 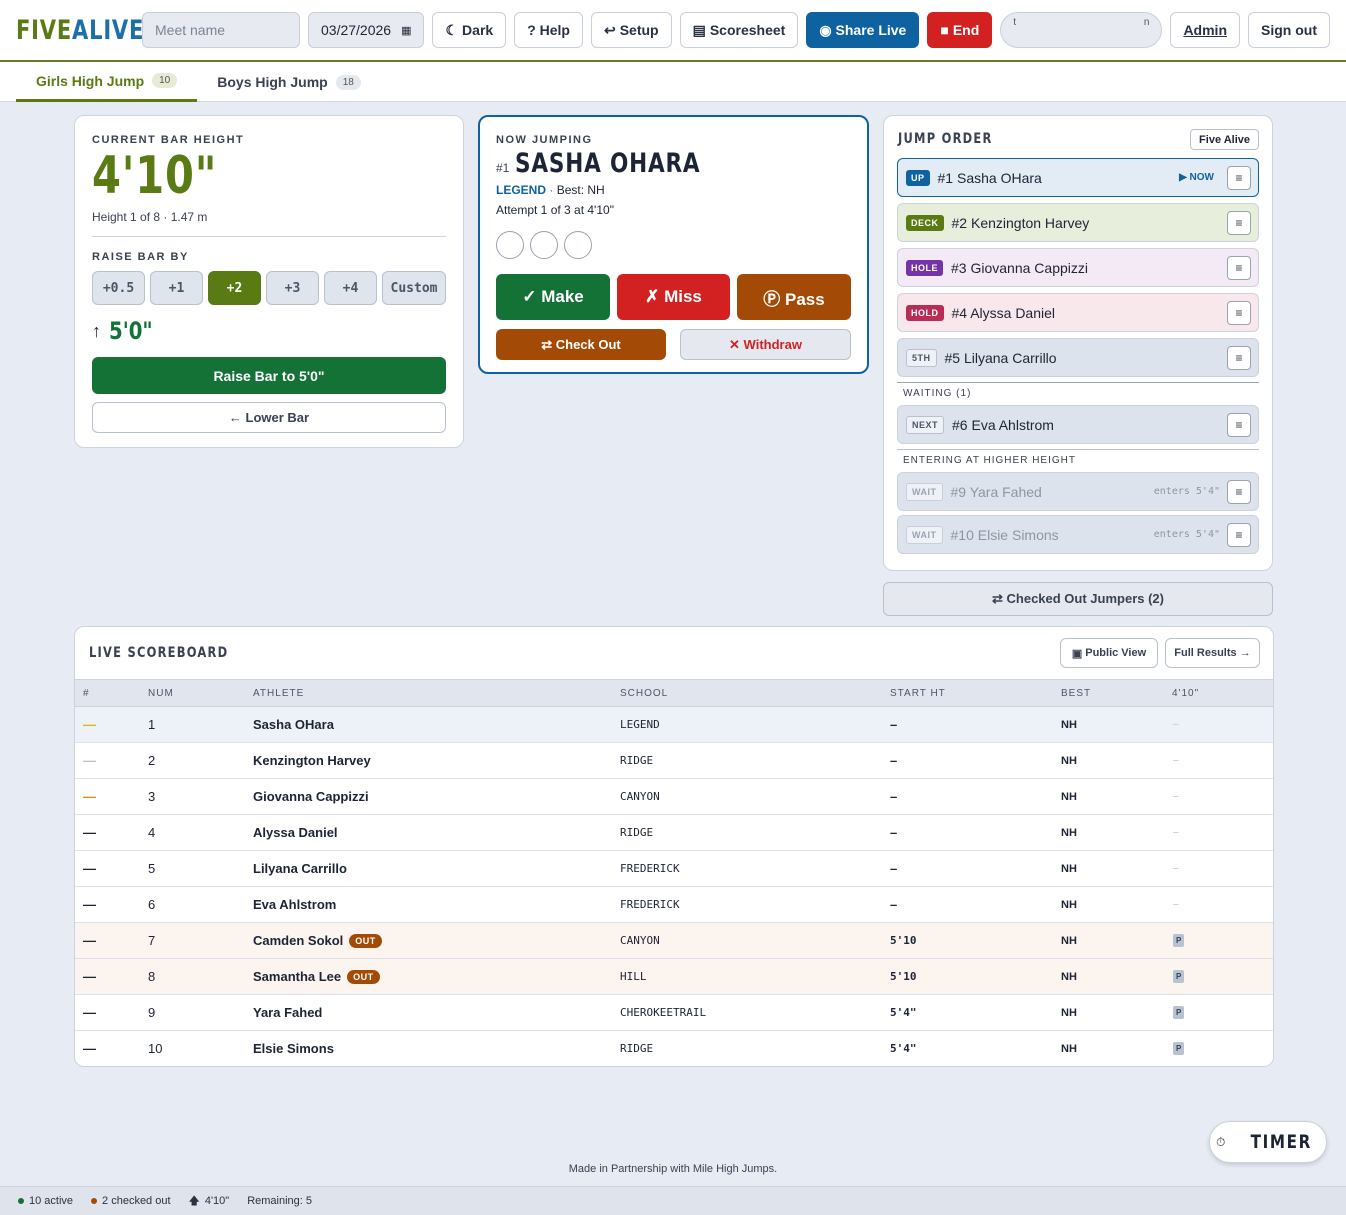 I want to click on increment-3: +3, so click(x=292, y=288).